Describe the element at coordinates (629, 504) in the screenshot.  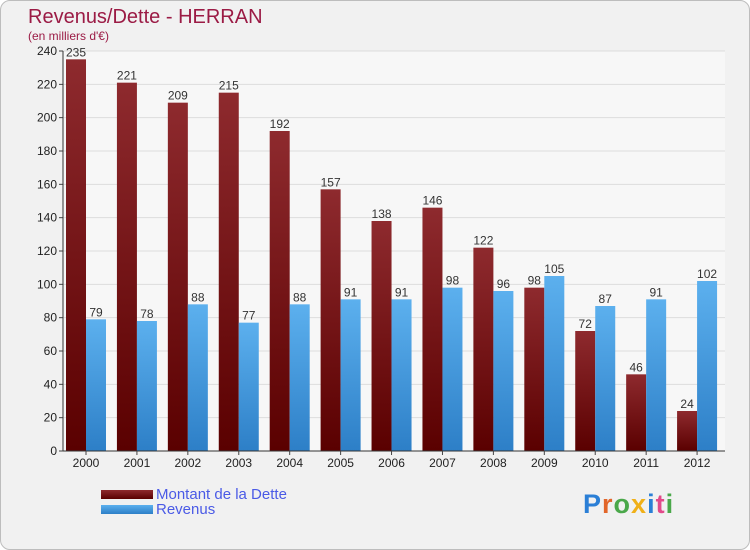
I see `proxiti-logo: Proxiti` at that location.